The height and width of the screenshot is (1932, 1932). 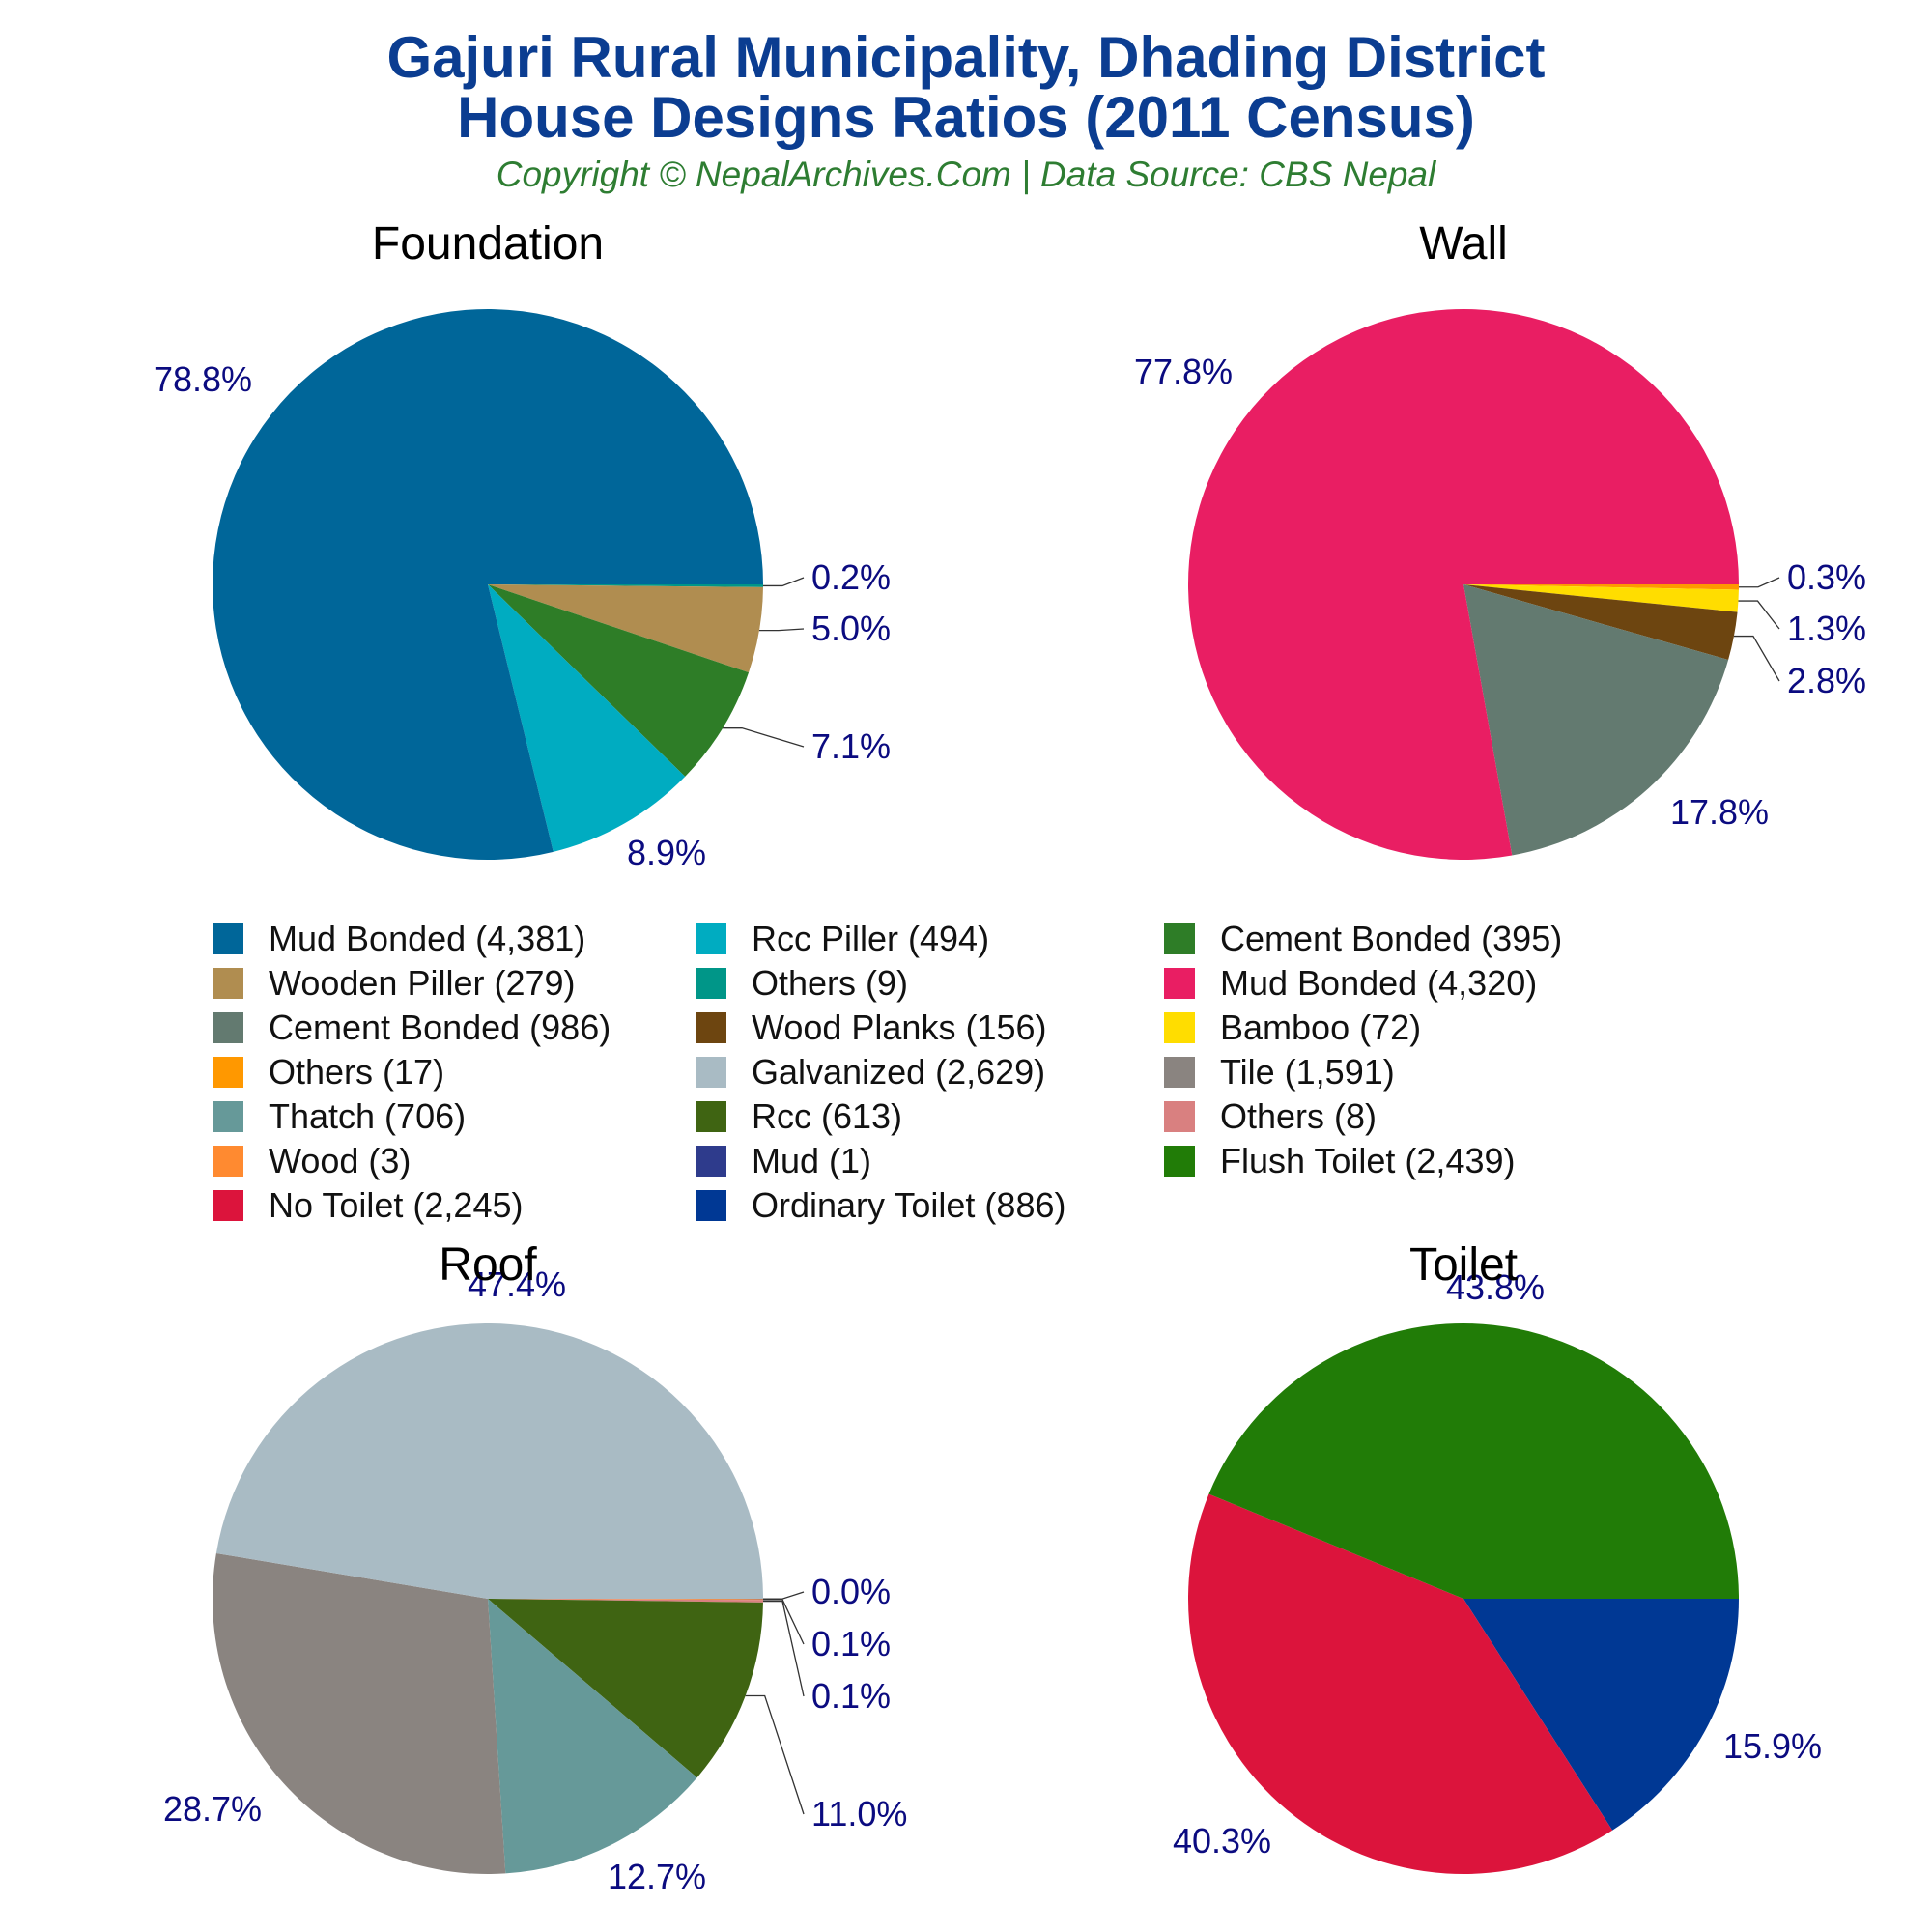 I want to click on legend-label: Wooden Piller (279), so click(x=422, y=983).